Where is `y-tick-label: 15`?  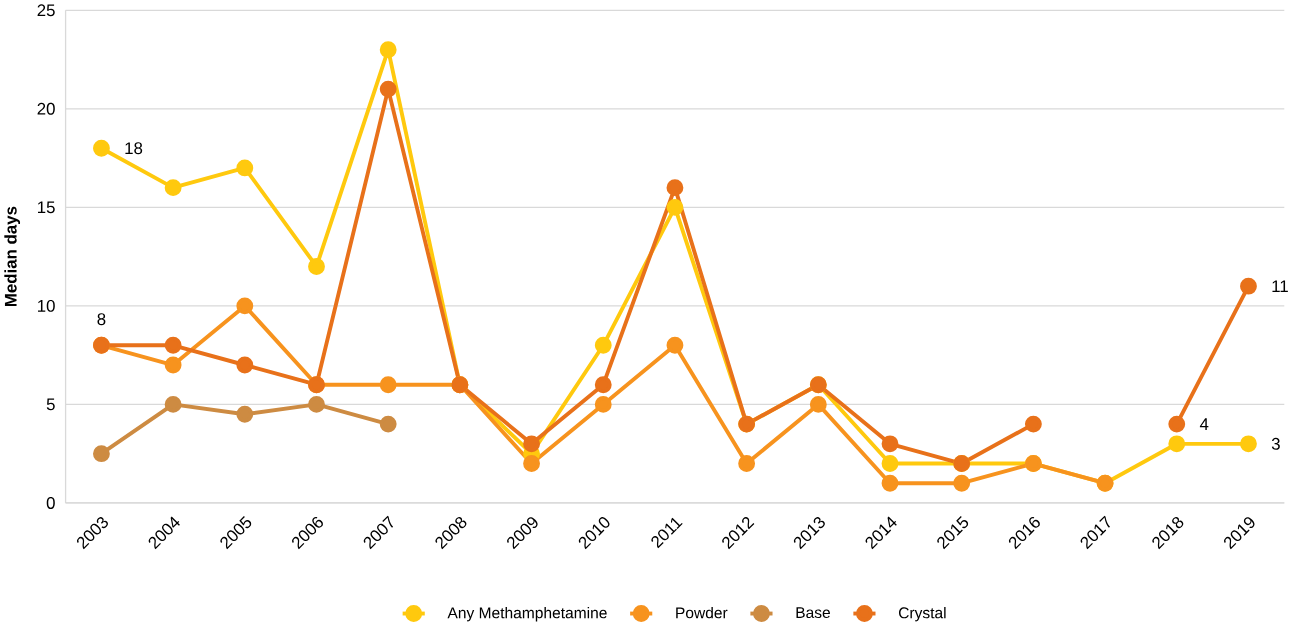
y-tick-label: 15 is located at coordinates (46, 207).